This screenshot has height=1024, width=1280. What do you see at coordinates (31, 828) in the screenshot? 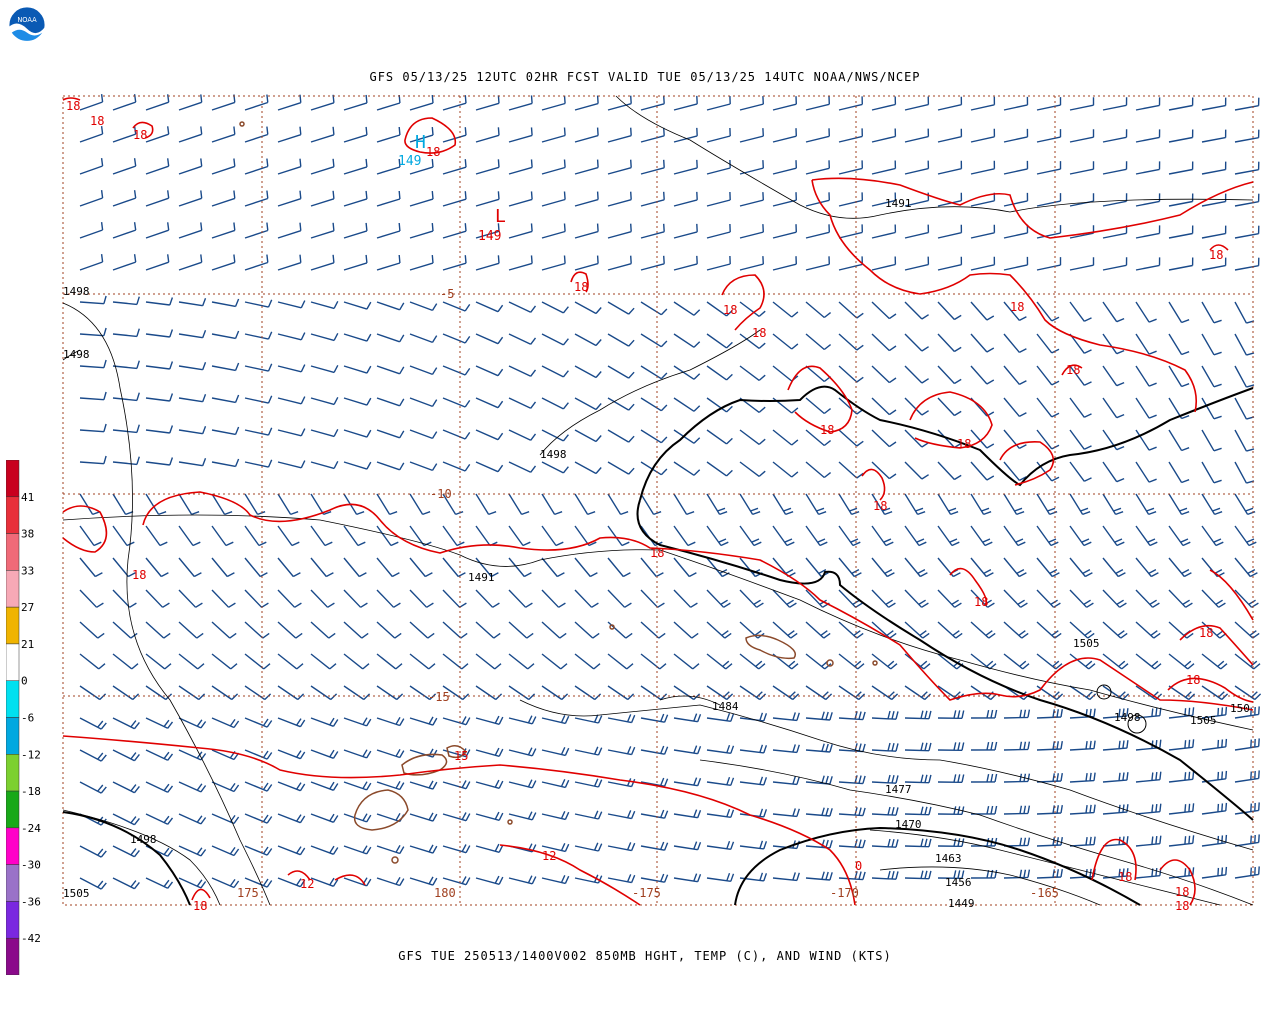
I see `colorbar-label: -24` at bounding box center [31, 828].